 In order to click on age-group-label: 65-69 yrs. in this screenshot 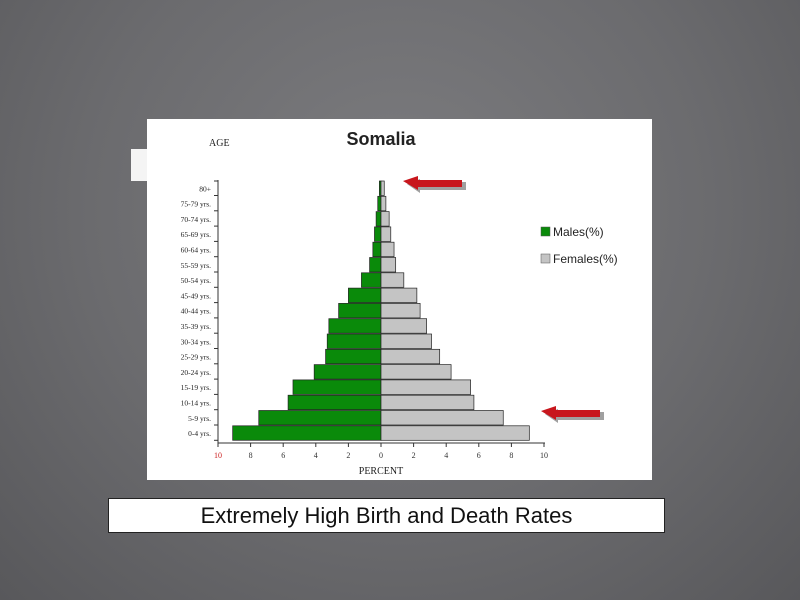, I will do `click(196, 234)`.